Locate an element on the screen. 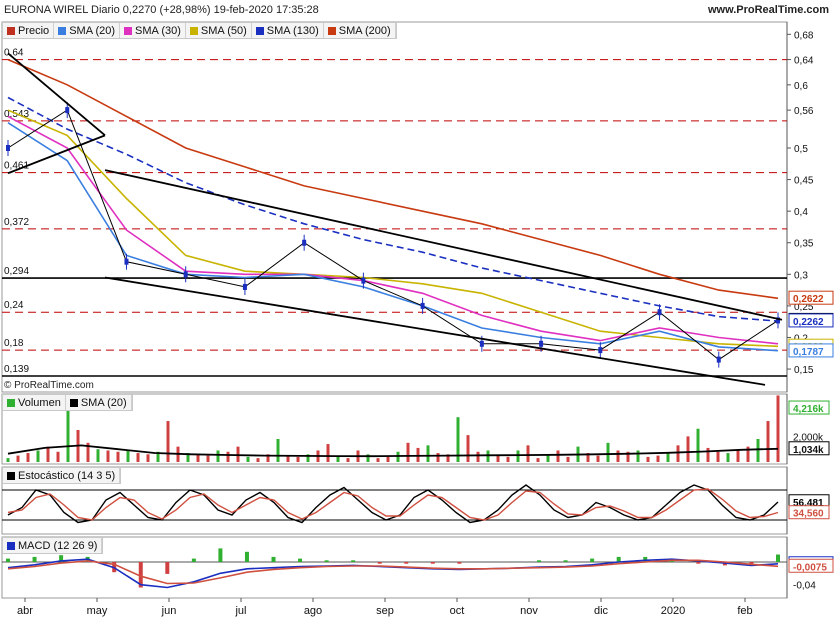 The width and height of the screenshot is (835, 620). price-y-tick-label: 0,4 is located at coordinates (801, 212).